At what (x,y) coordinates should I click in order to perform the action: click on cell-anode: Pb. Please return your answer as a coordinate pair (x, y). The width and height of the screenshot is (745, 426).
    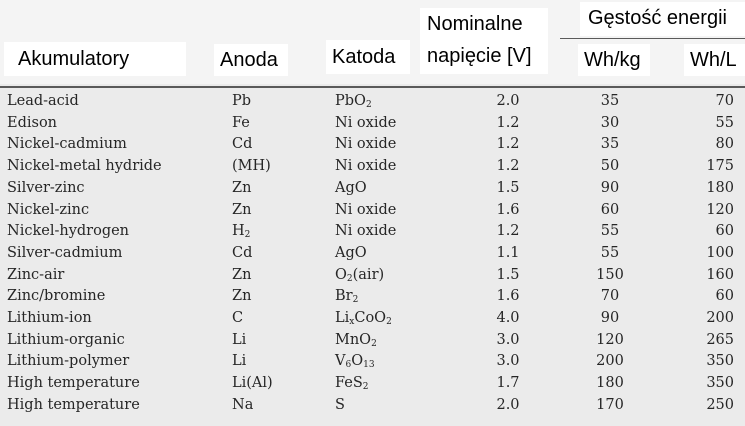
    Looking at the image, I should click on (241, 102).